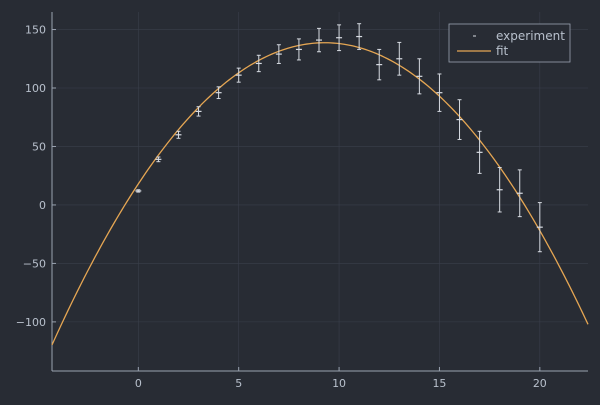 The image size is (600, 405). Describe the element at coordinates (39, 146) in the screenshot. I see `y-tick-label: 50` at that location.